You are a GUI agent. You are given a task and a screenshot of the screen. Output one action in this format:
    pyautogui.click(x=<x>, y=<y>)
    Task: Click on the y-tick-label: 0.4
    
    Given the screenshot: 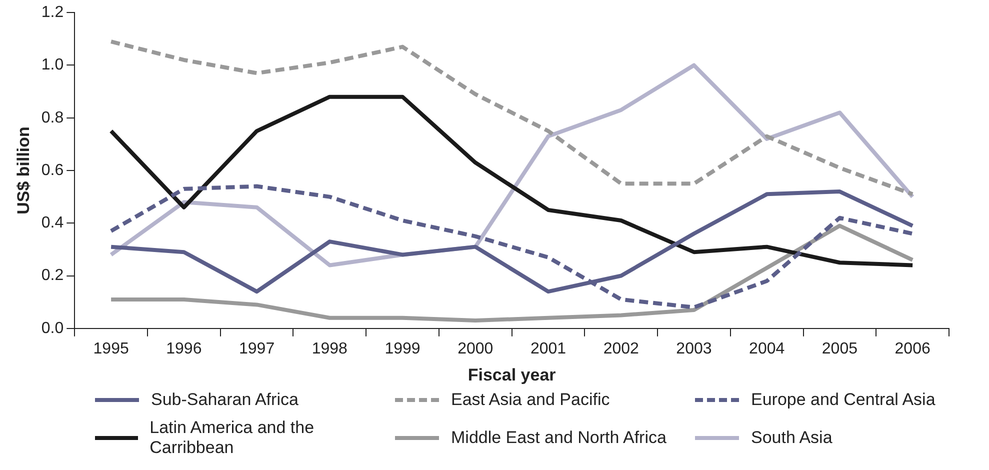 What is the action you would take?
    pyautogui.click(x=52, y=223)
    